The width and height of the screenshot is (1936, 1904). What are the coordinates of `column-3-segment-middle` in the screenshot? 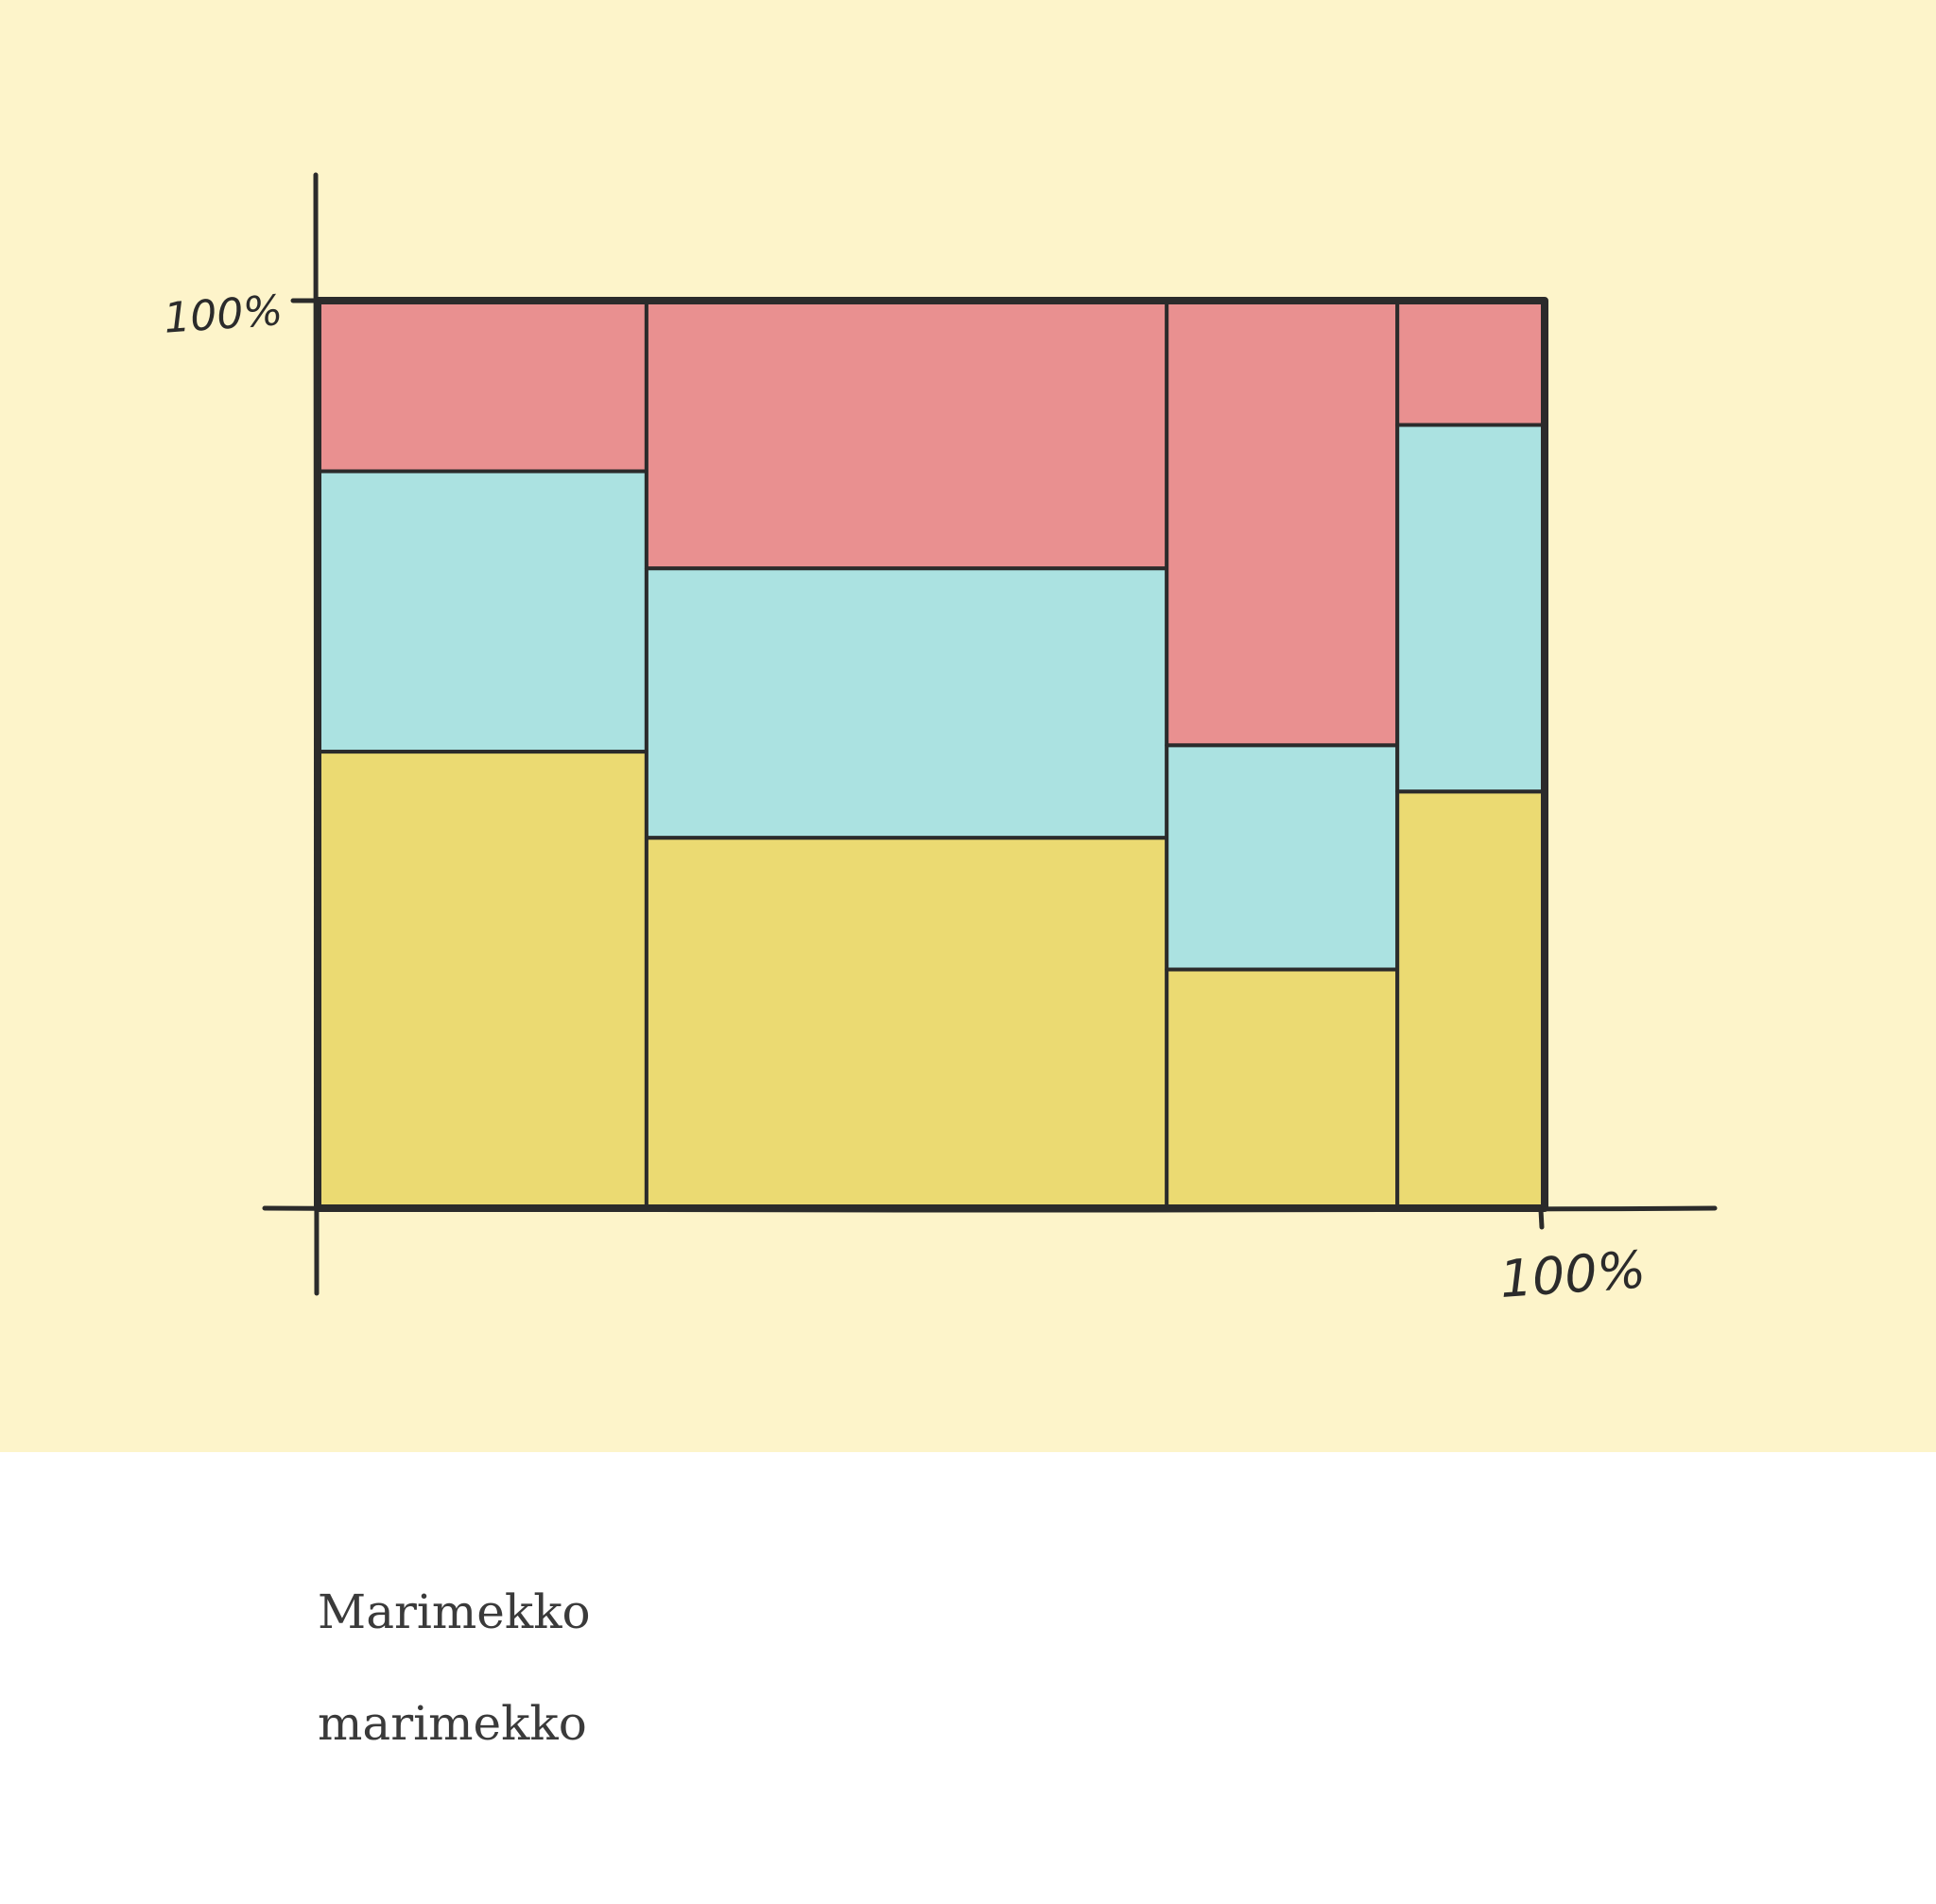 It's located at (1282, 857).